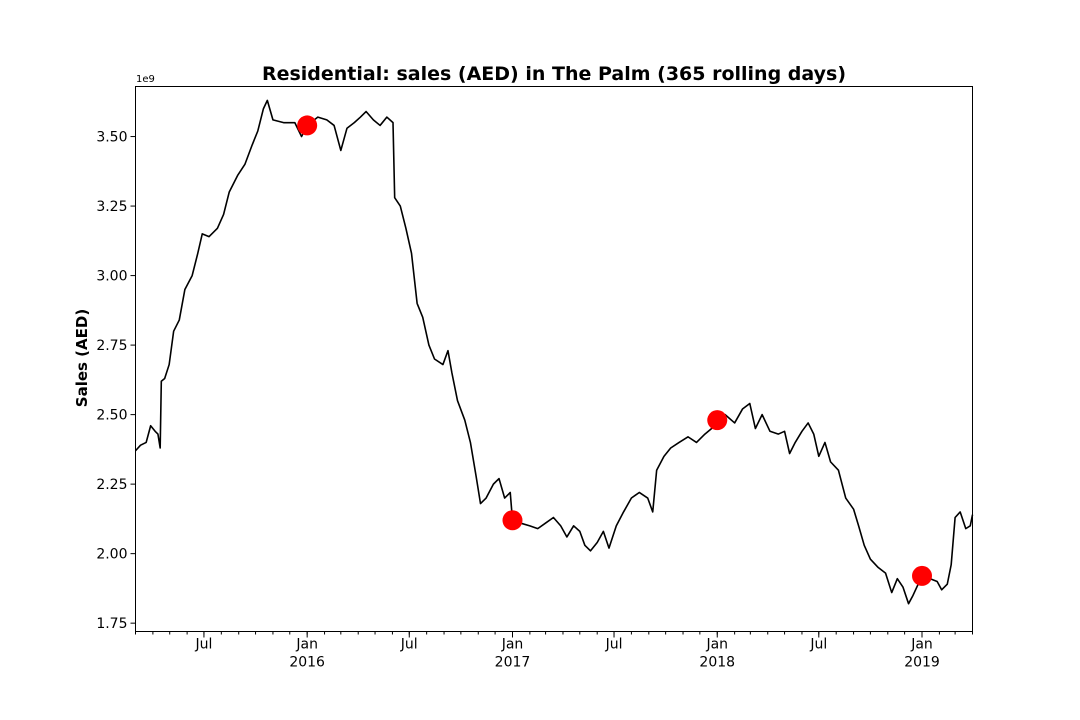  What do you see at coordinates (111, 346) in the screenshot?
I see `y-tick-label: 2.75` at bounding box center [111, 346].